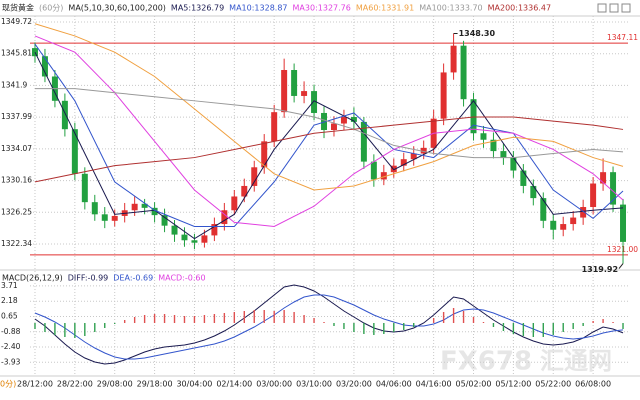  What do you see at coordinates (75, 384) in the screenshot?
I see `x-tick-label: 28/22:00` at bounding box center [75, 384].